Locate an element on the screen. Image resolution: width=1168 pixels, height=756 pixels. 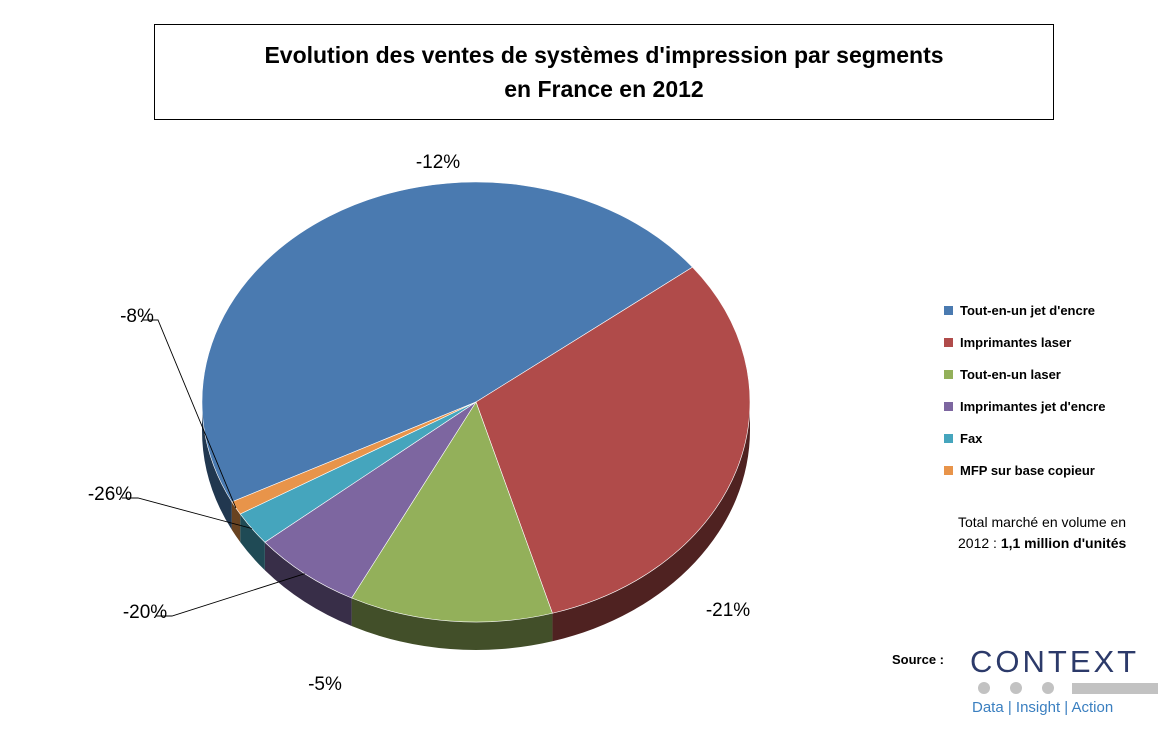
logo-dots is located at coordinates (1068, 688).